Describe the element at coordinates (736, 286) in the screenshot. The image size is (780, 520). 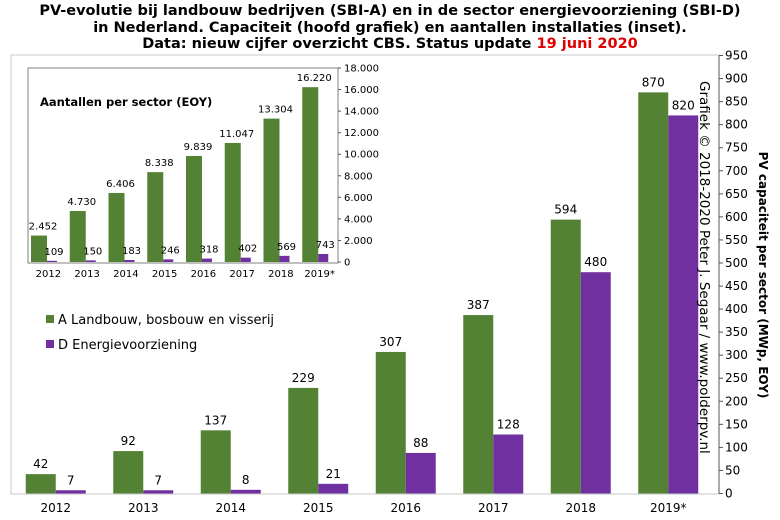
I see `main-y-tick-label: 450` at that location.